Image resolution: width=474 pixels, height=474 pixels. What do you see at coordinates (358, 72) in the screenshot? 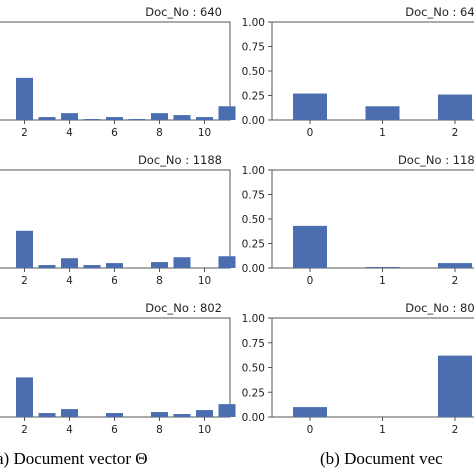
I see `panel-1: Doc_No : 64001230.000.250.500.751.00` at bounding box center [358, 72].